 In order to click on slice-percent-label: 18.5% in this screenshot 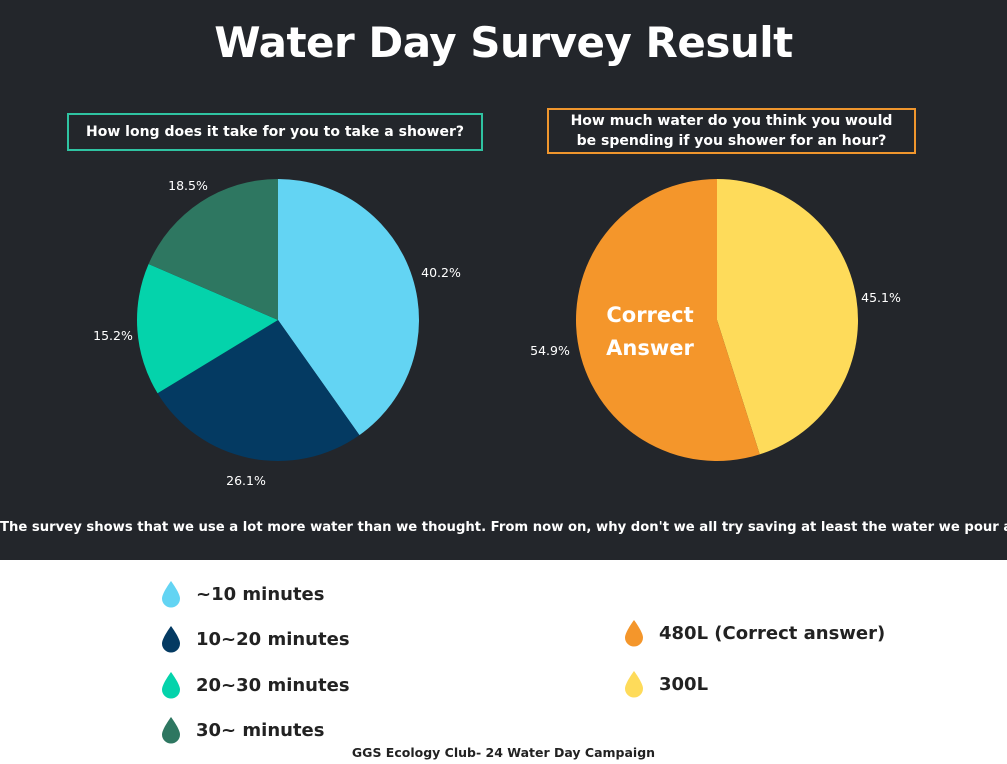, I will do `click(188, 185)`.